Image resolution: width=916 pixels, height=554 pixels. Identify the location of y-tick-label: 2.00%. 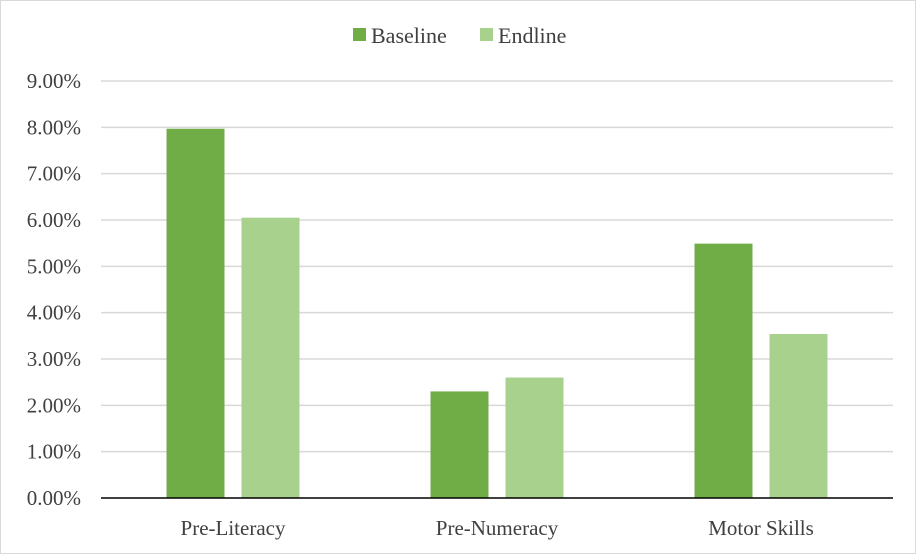
(54, 405).